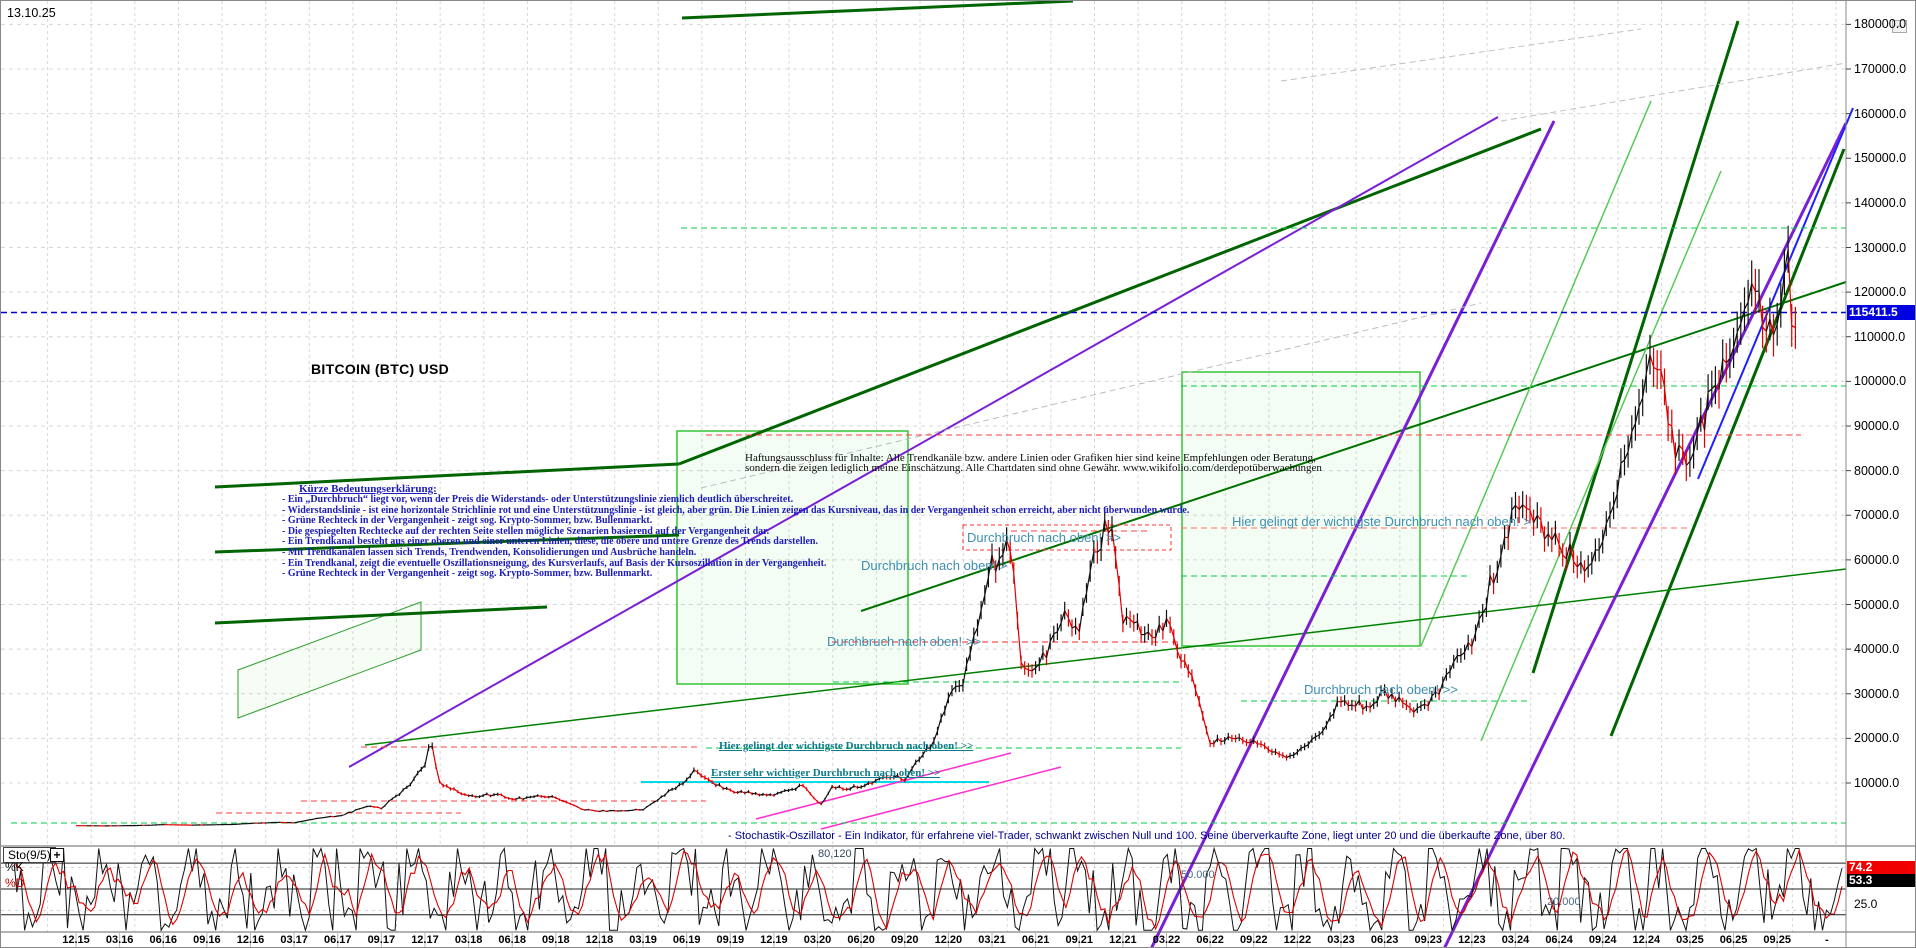 The width and height of the screenshot is (1916, 948). Describe the element at coordinates (1079, 940) in the screenshot. I see `time-axis-tick: 09.21` at that location.